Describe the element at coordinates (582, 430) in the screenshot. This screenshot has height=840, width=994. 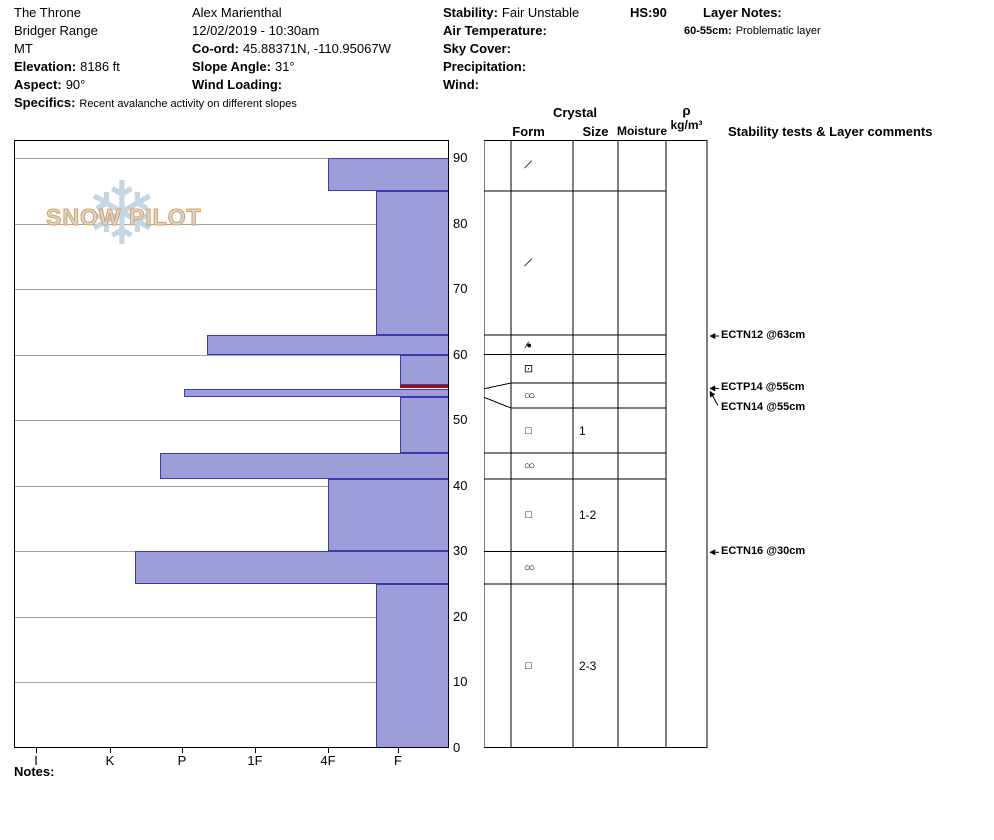
I see `grain-size-value: 1` at that location.